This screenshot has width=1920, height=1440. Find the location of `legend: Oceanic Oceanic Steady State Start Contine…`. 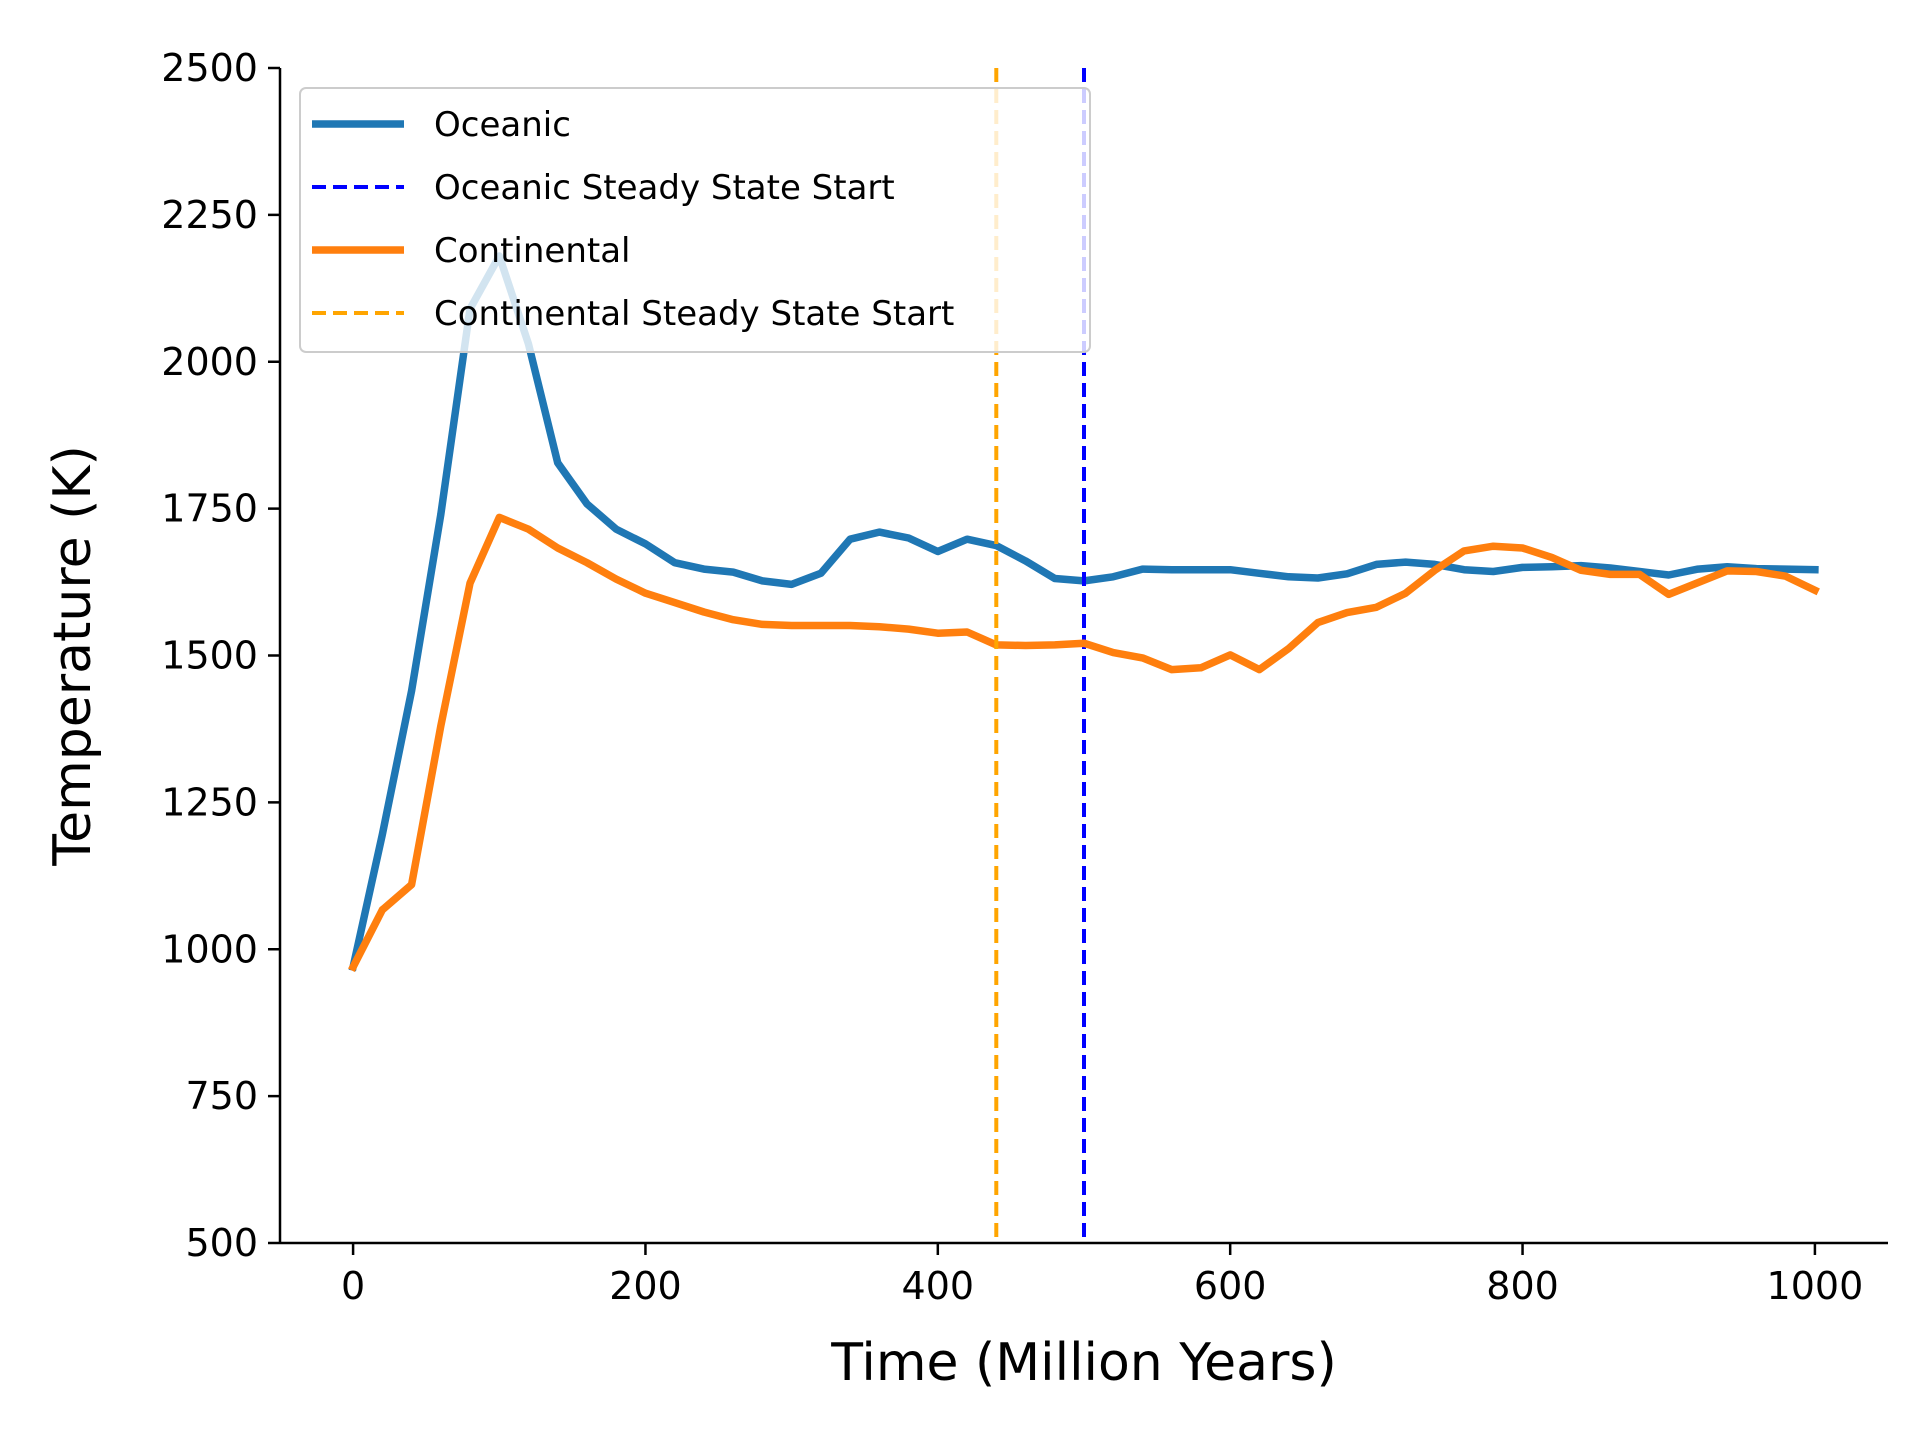

legend: Oceanic Oceanic Steady State Start Contine… is located at coordinates (695, 220).